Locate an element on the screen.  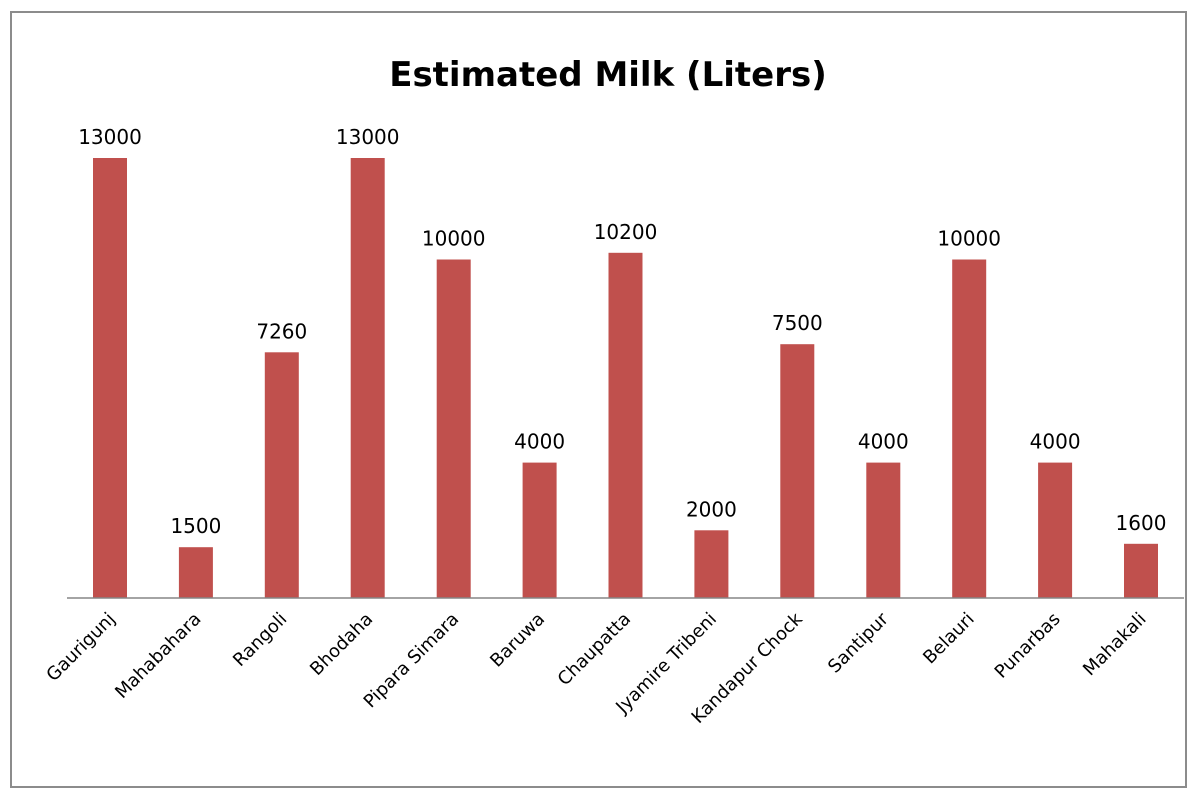
category-label-2: Rangoli is located at coordinates (260, 640).